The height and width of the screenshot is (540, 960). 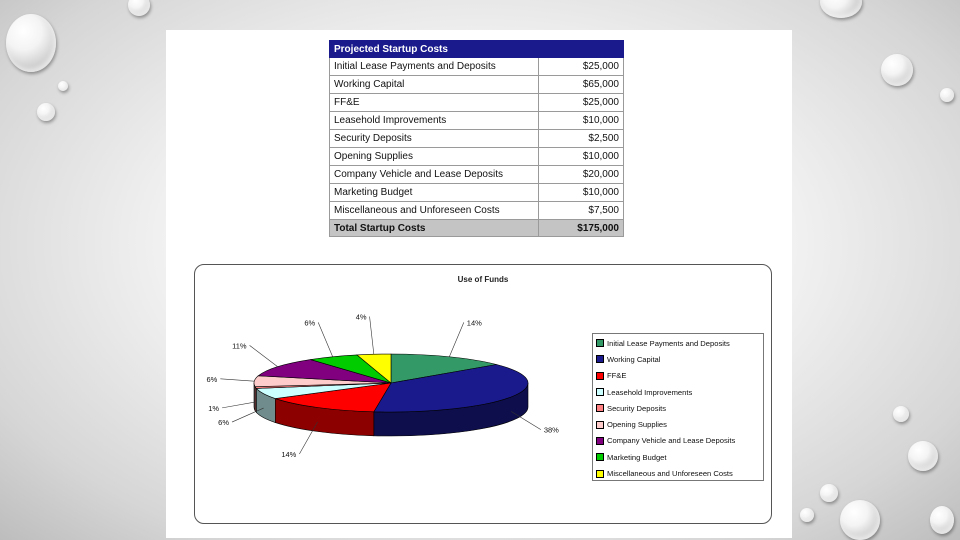 I want to click on row-value: $7,500, so click(x=581, y=210).